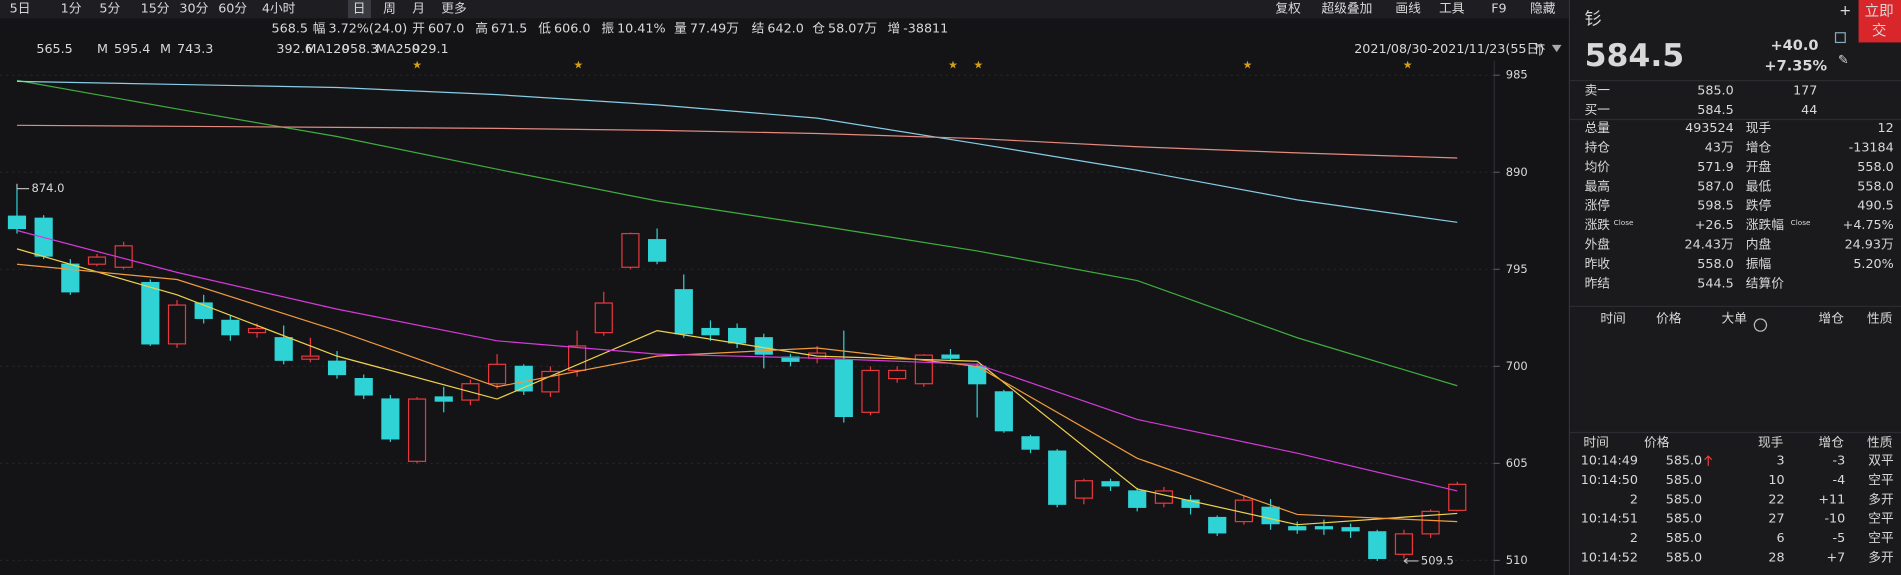 This screenshot has height=575, width=1901. I want to click on book-volume: 177, so click(1805, 90).